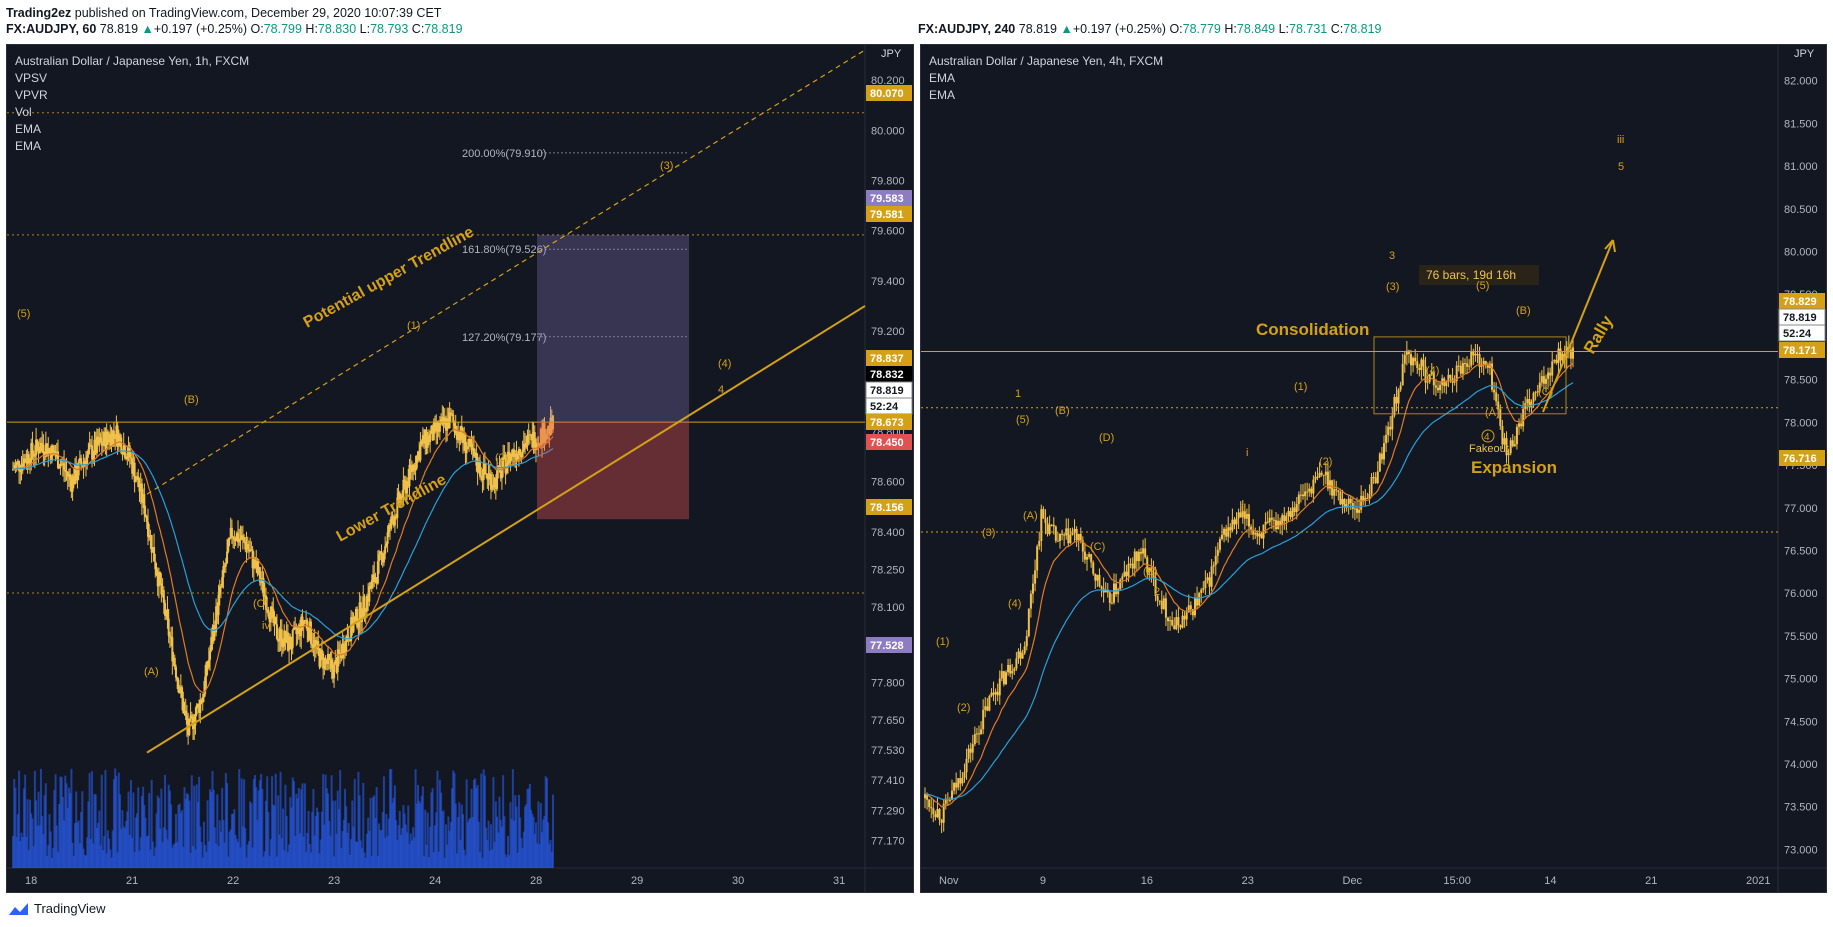  I want to click on left-symbol: FX:AUDJPY, 60, so click(51, 29).